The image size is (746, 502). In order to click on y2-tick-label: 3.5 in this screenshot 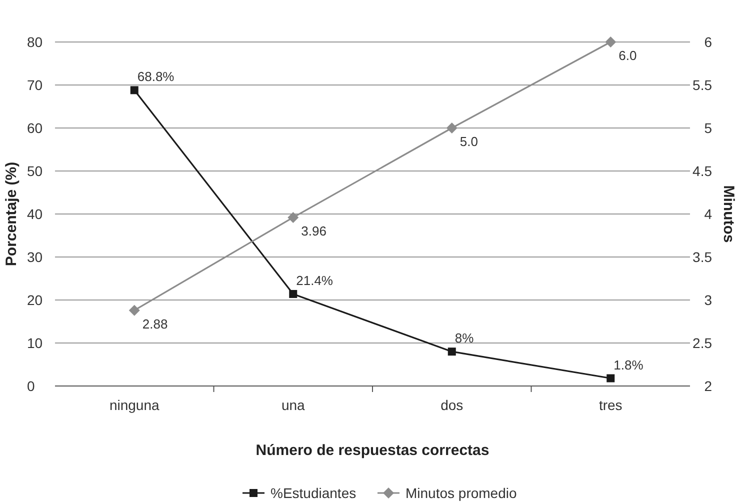, I will do `click(702, 256)`.